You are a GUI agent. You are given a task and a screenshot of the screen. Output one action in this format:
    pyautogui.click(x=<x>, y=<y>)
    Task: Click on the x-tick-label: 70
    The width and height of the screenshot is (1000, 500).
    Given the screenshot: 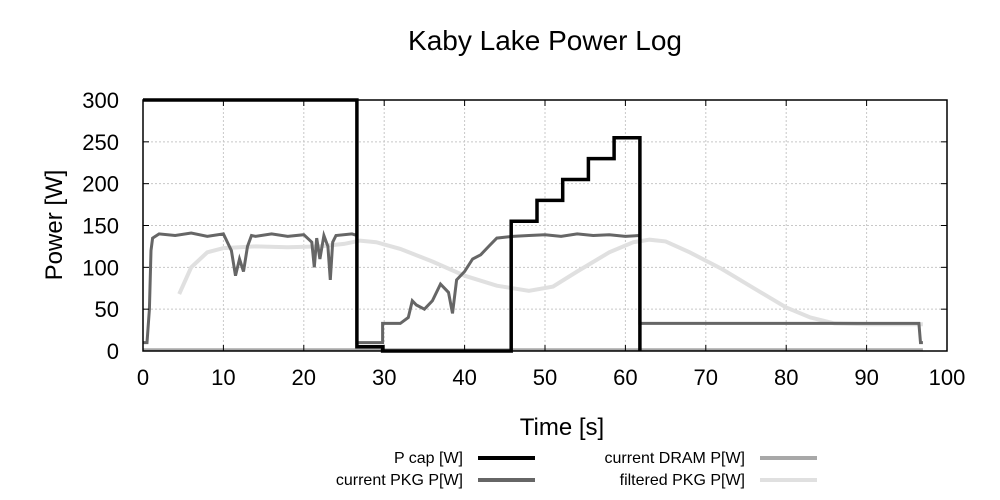 What is the action you would take?
    pyautogui.click(x=706, y=377)
    